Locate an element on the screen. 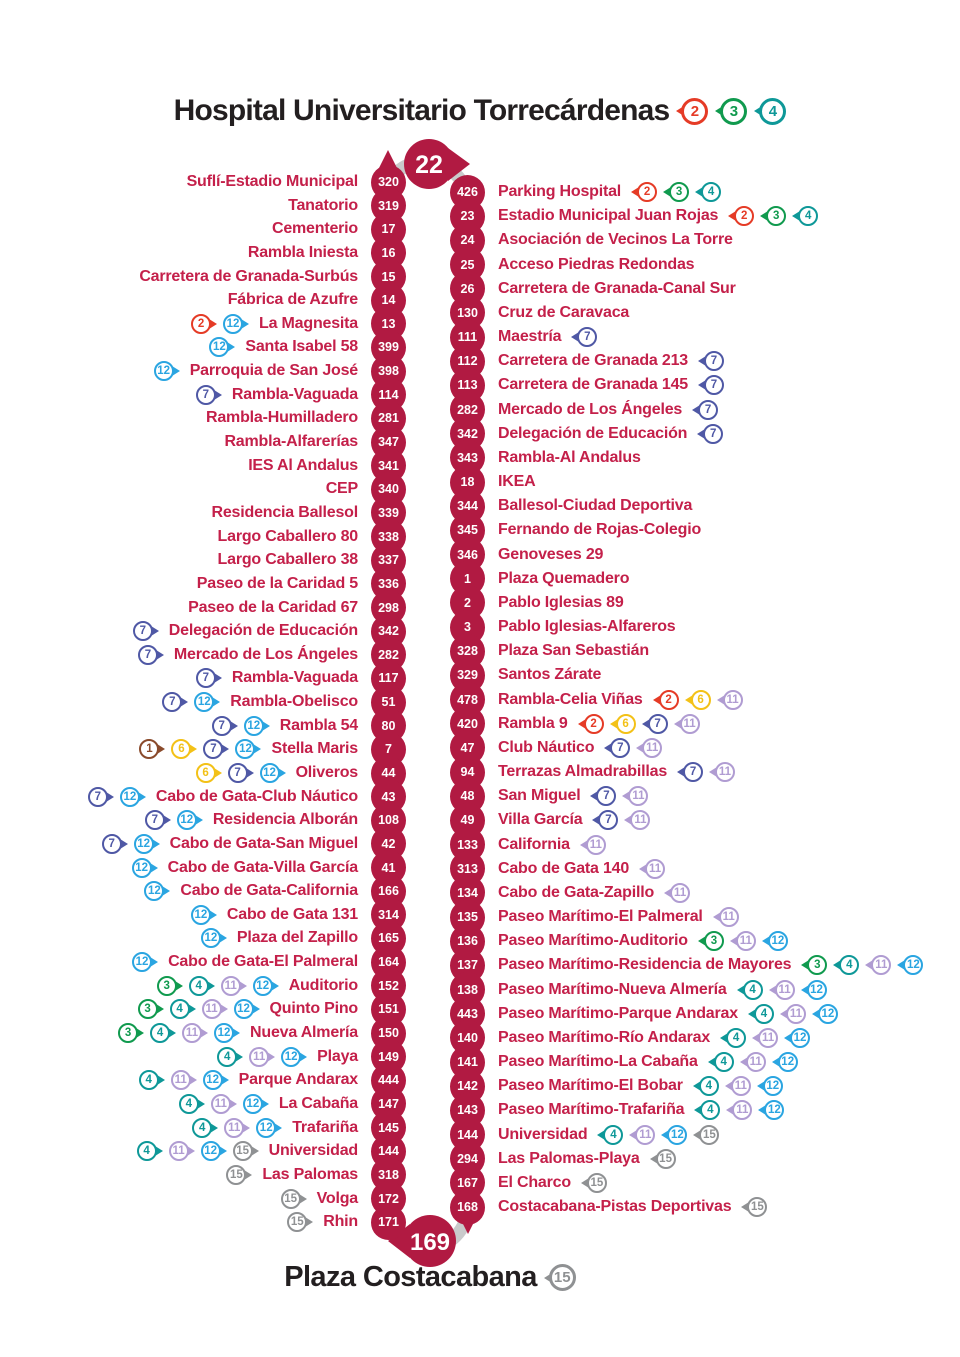 This screenshot has width=960, height=1357. stop-name: Cabo de Gata-Zapillo is located at coordinates (576, 892).